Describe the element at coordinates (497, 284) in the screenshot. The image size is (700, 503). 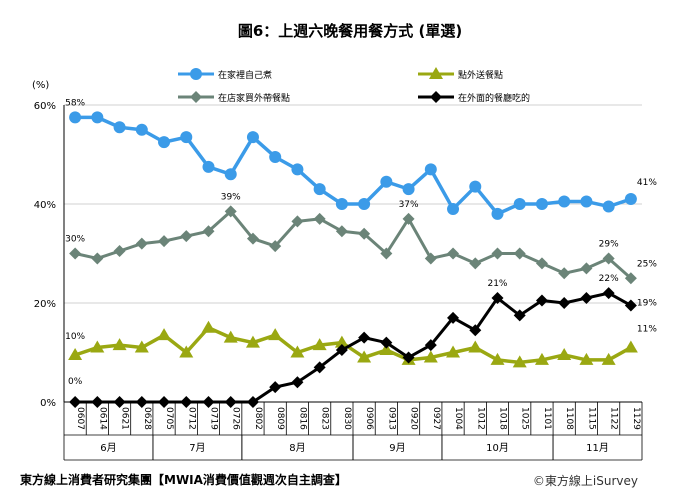
I see `data-label: 21%` at that location.